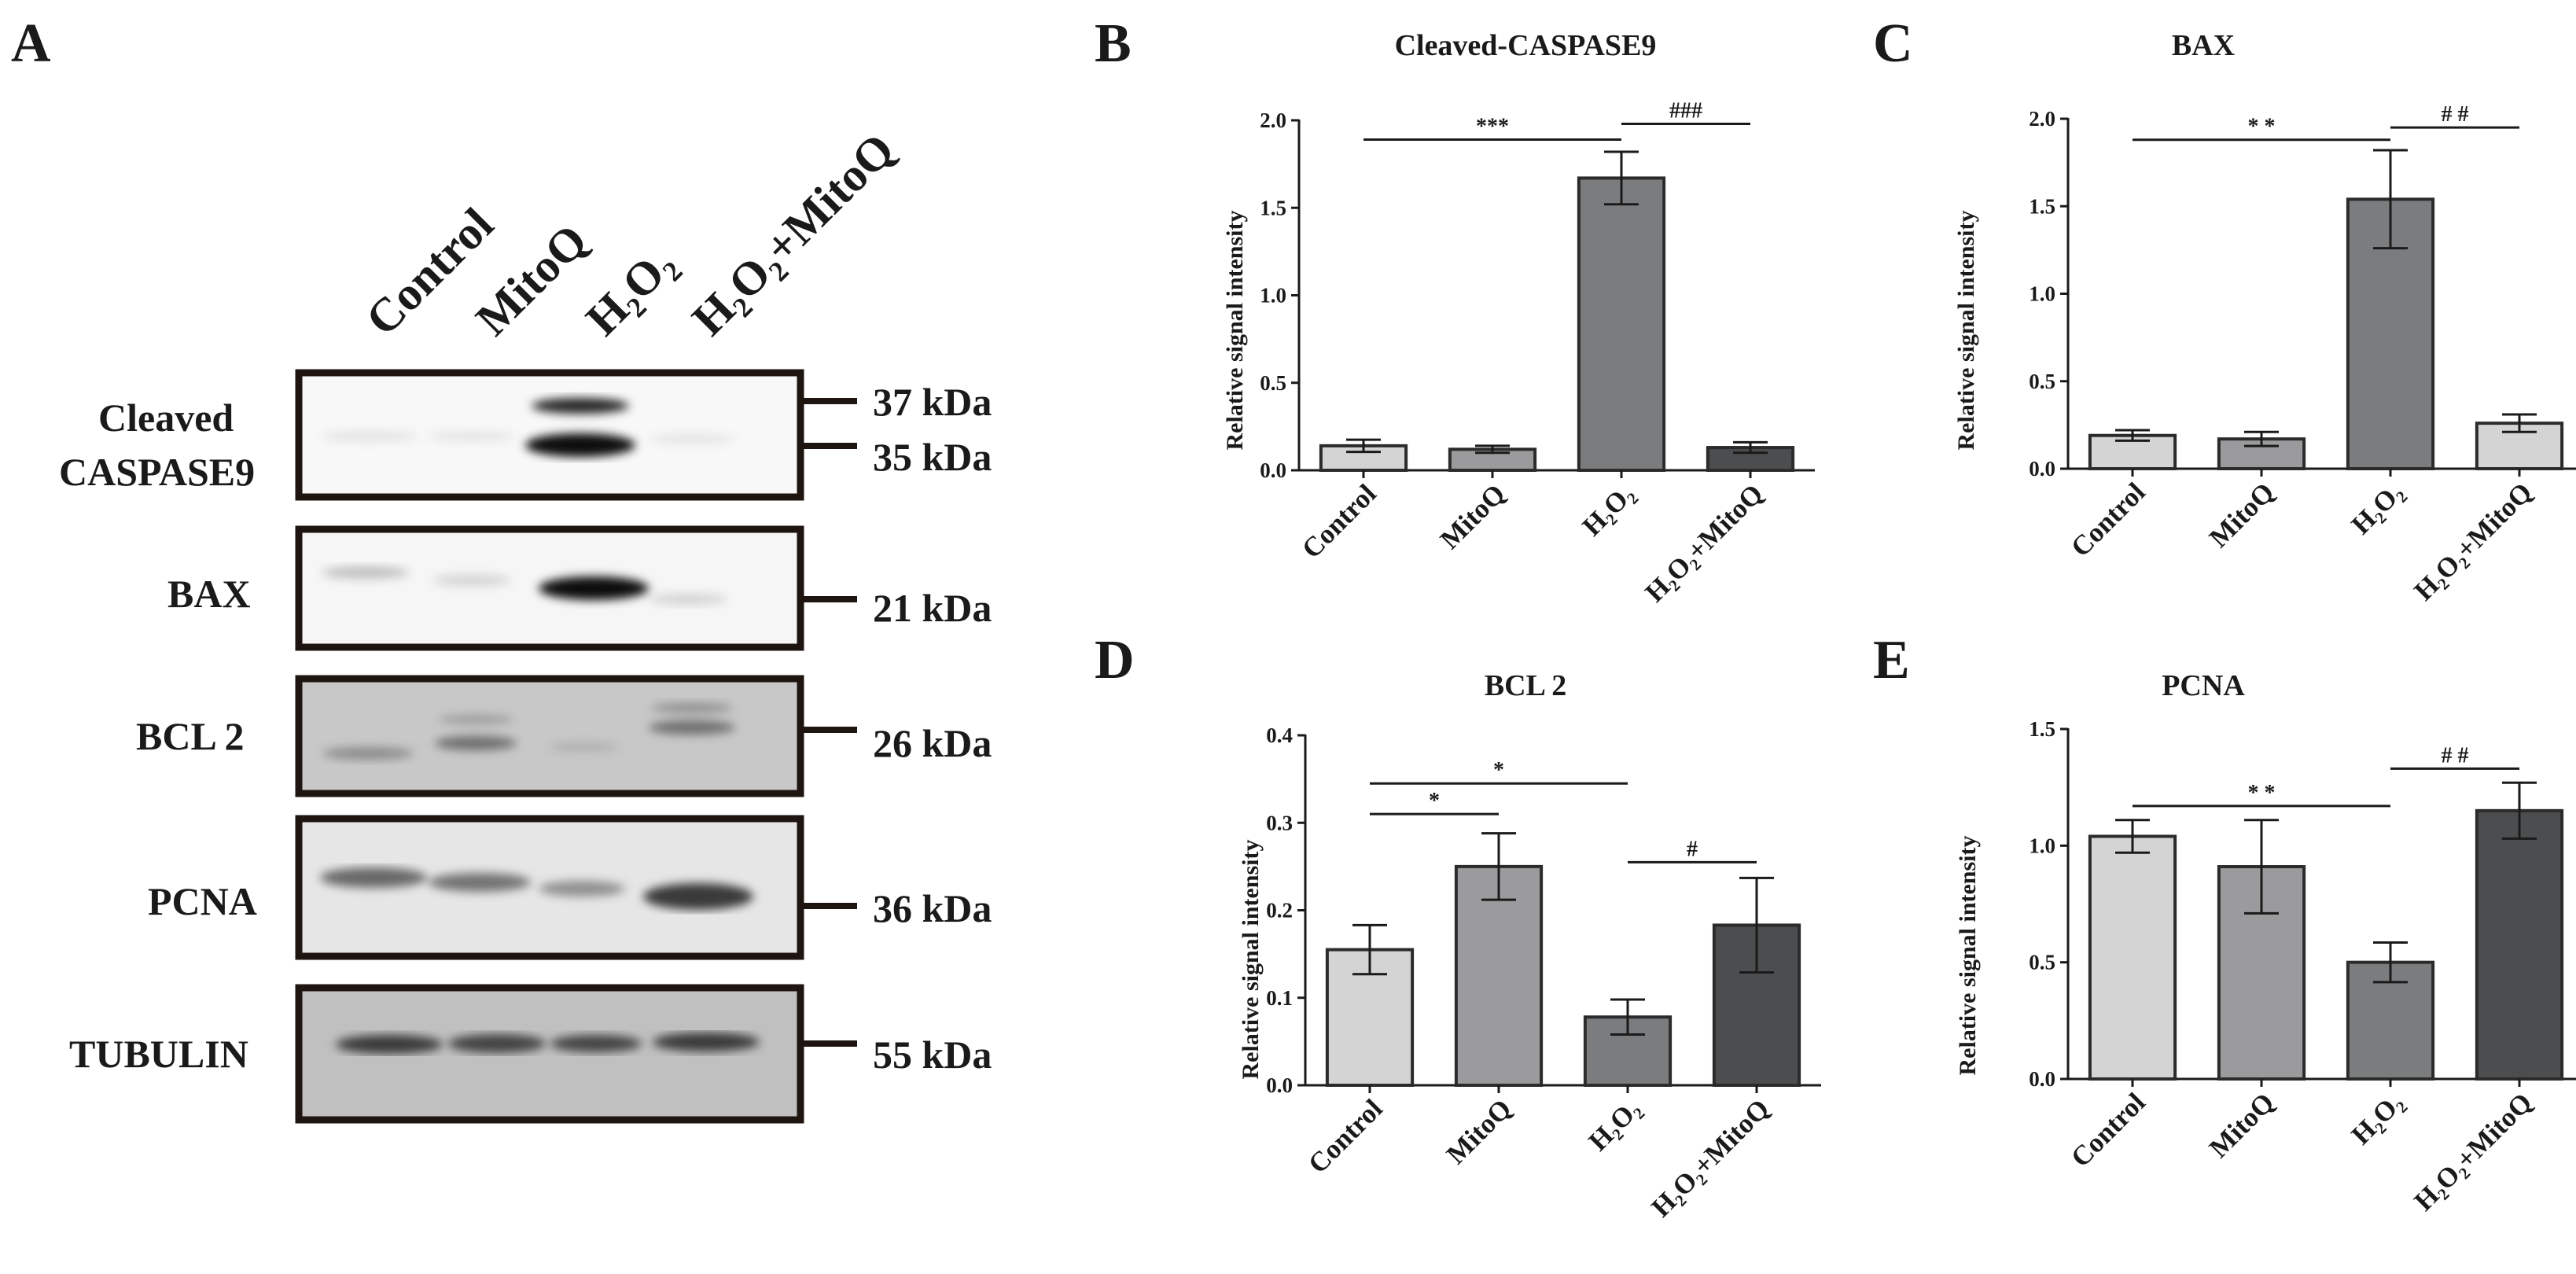  What do you see at coordinates (1279, 910) in the screenshot?
I see `y-tick-label: 0.2` at bounding box center [1279, 910].